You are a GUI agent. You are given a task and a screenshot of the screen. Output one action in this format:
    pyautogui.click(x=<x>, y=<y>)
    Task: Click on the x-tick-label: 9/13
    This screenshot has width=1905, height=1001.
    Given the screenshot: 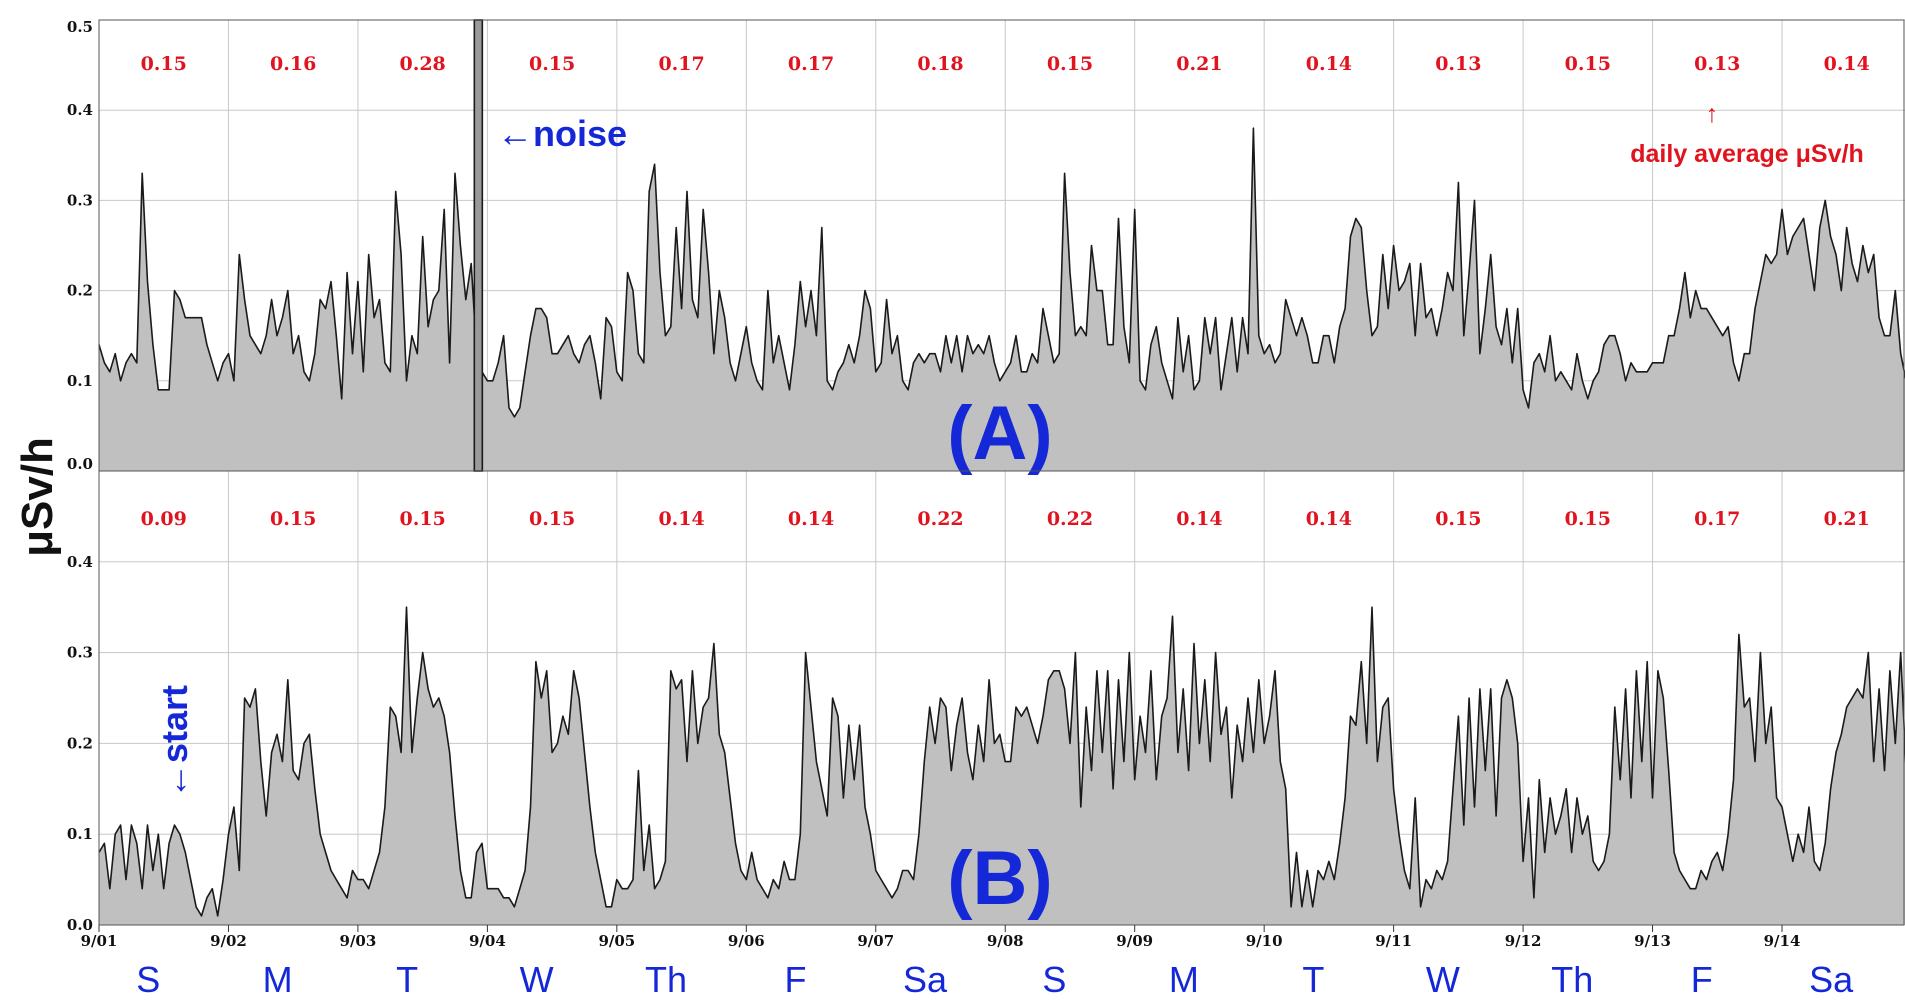 What is the action you would take?
    pyautogui.click(x=1652, y=941)
    